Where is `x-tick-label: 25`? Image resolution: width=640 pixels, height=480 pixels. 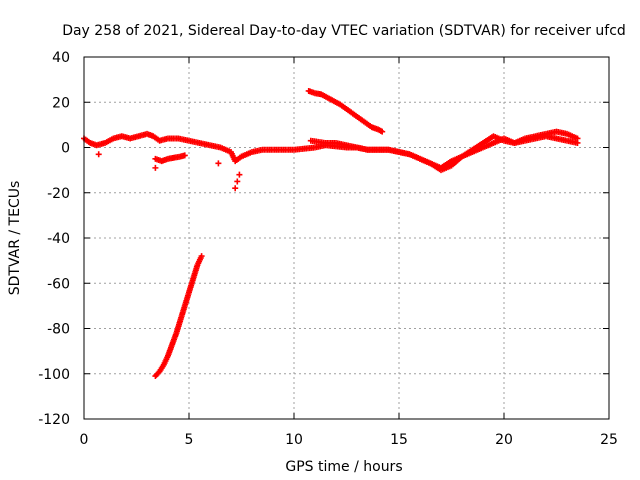 x-tick-label: 25 is located at coordinates (609, 440).